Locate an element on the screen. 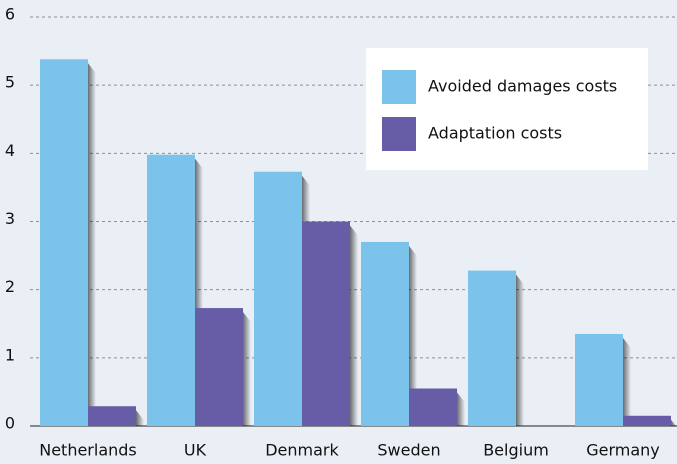  x-tick-label: Belgium is located at coordinates (516, 450).